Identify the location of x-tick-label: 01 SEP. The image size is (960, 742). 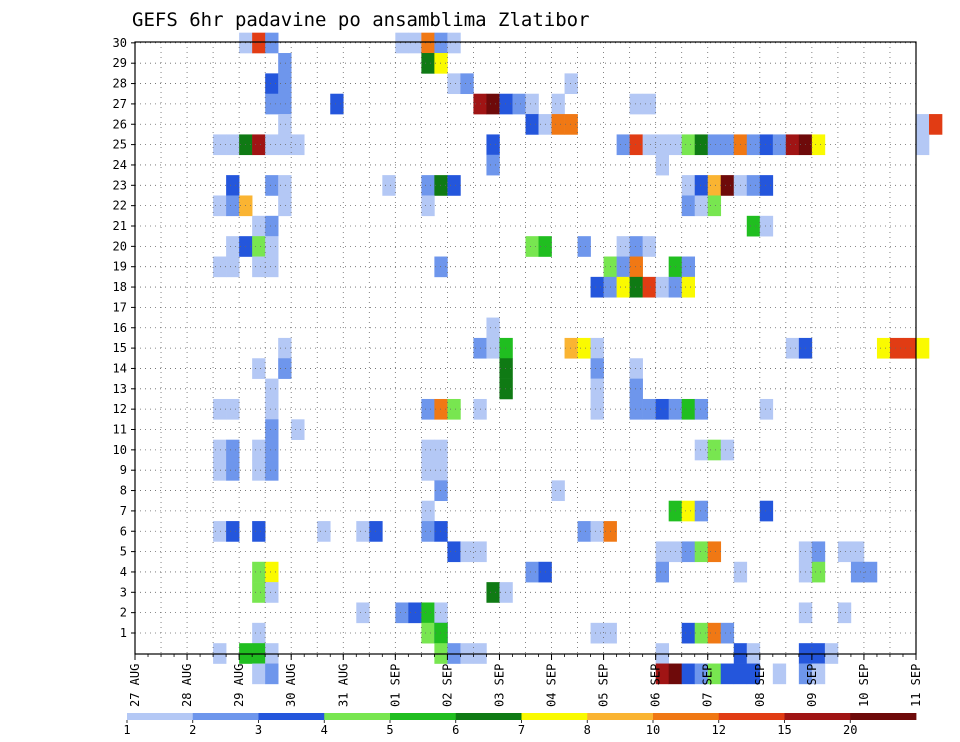
(395, 685).